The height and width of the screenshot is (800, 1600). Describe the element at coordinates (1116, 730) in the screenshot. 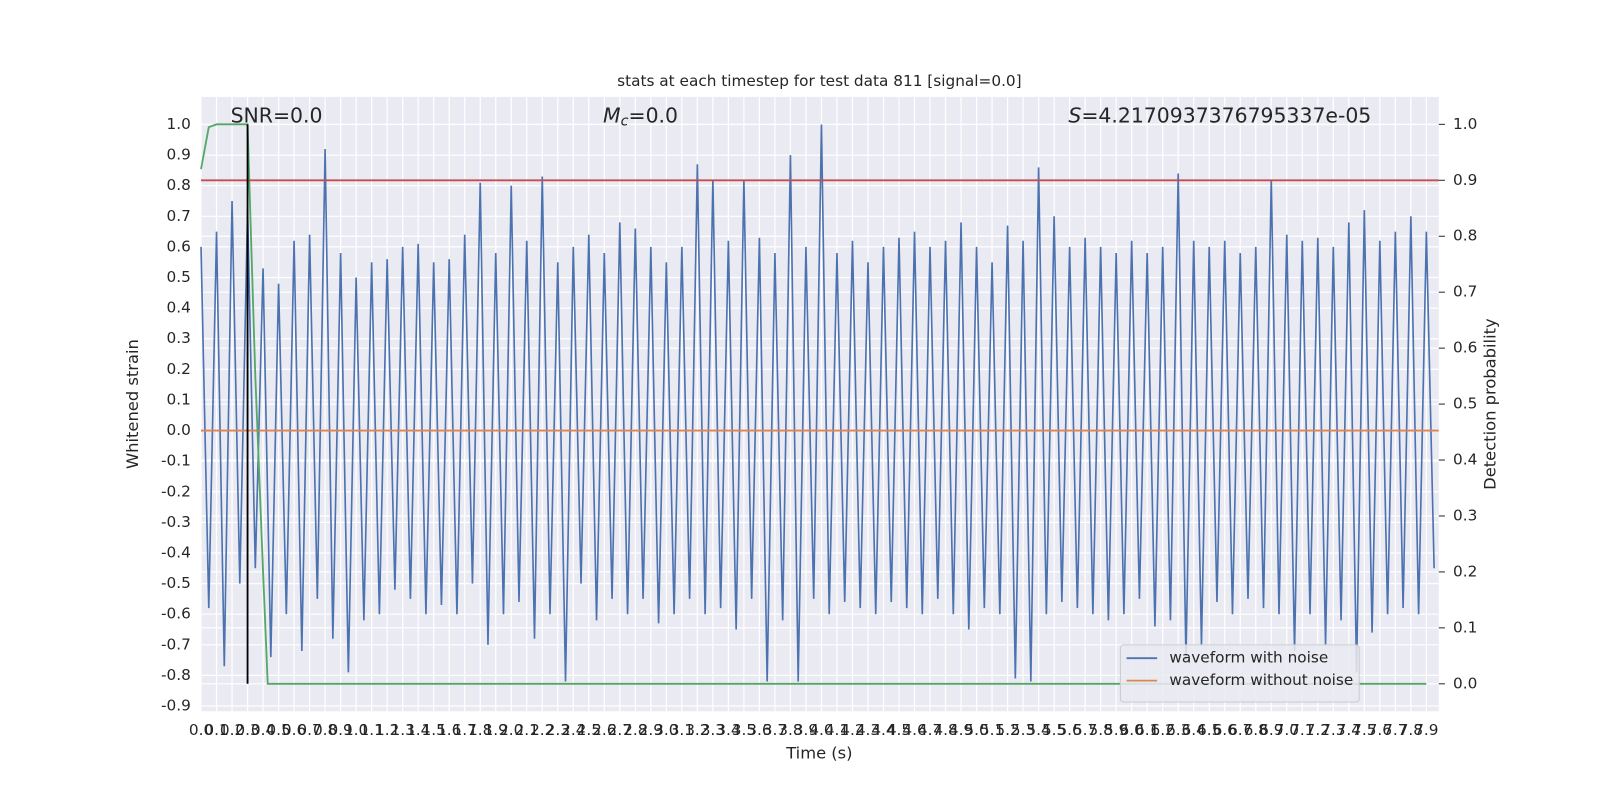

I see `x-tick-label: 5.9` at that location.